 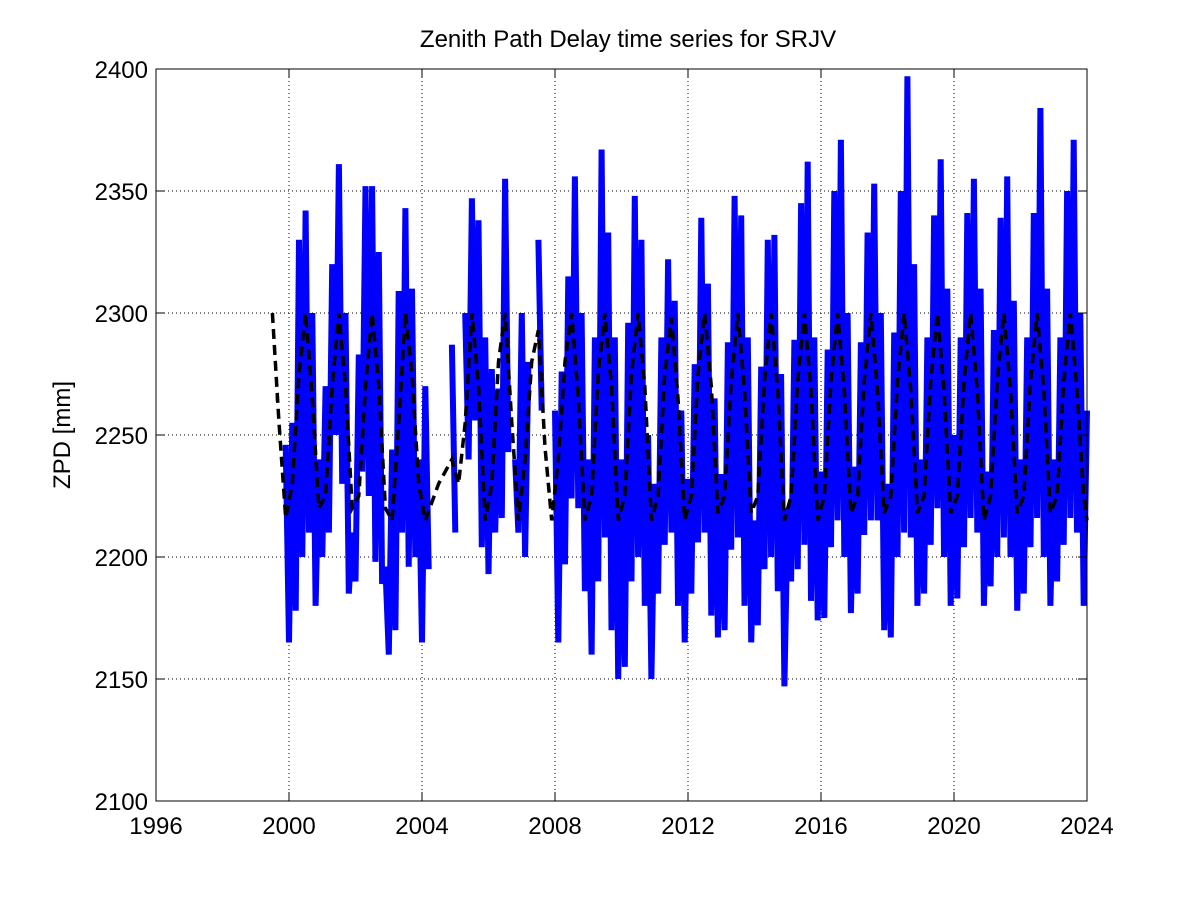 What do you see at coordinates (687, 826) in the screenshot?
I see `x-tick-label: 2012` at bounding box center [687, 826].